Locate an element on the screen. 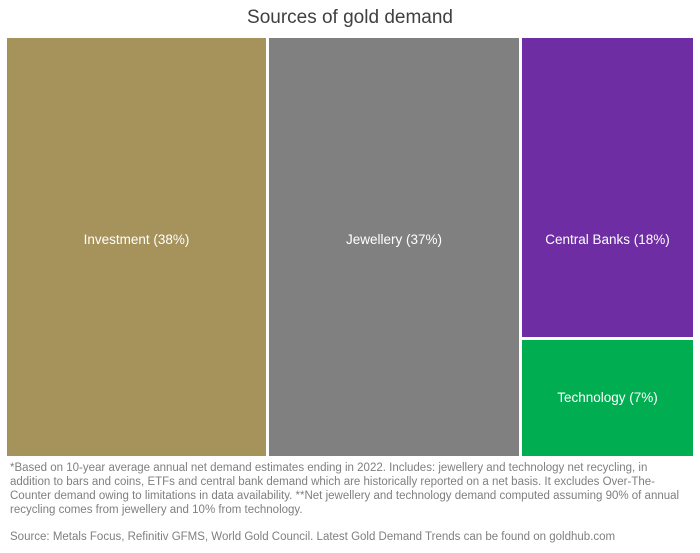  treemap-segment-technology: Technology (7%) is located at coordinates (607, 398).